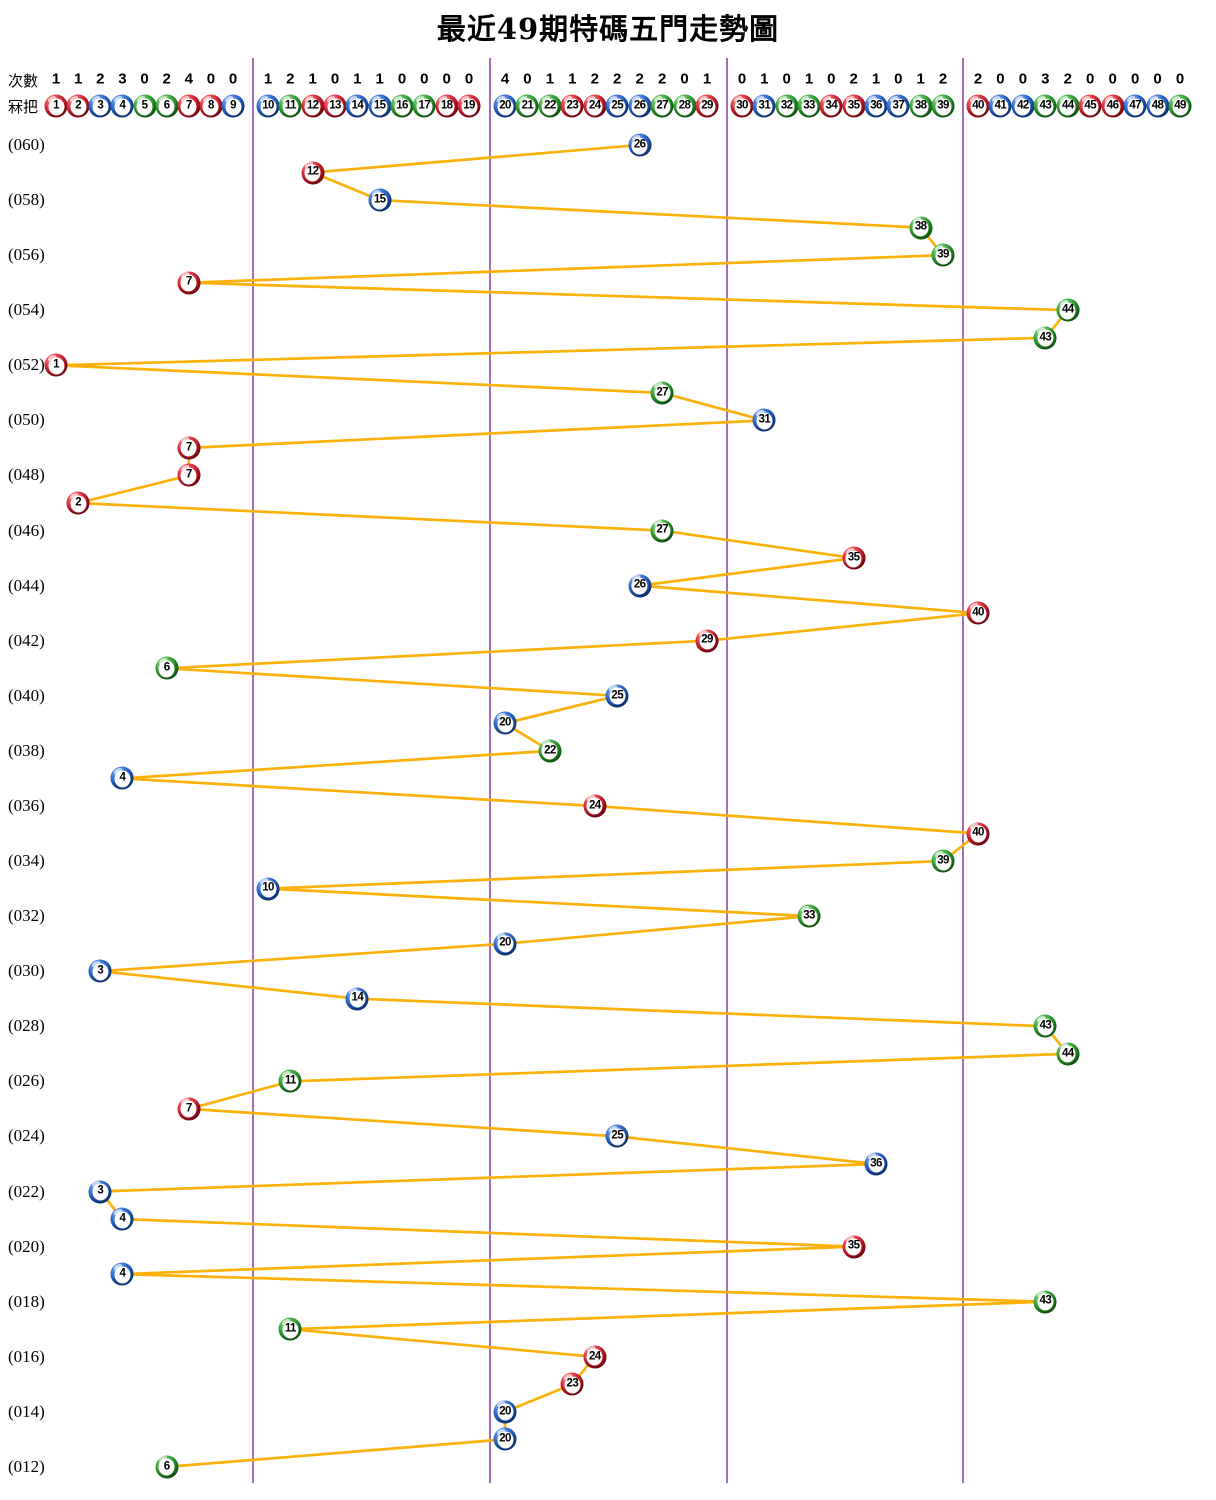  Describe the element at coordinates (26, 255) in the screenshot. I see `period-label: (056)` at that location.